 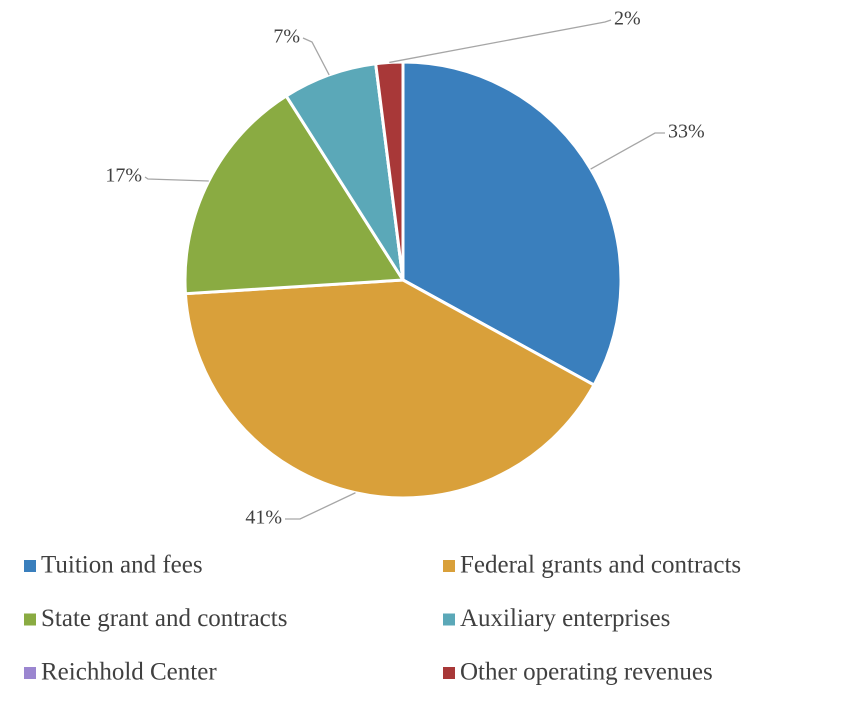 I want to click on legend-label: Auxiliary enterprises, so click(x=565, y=618).